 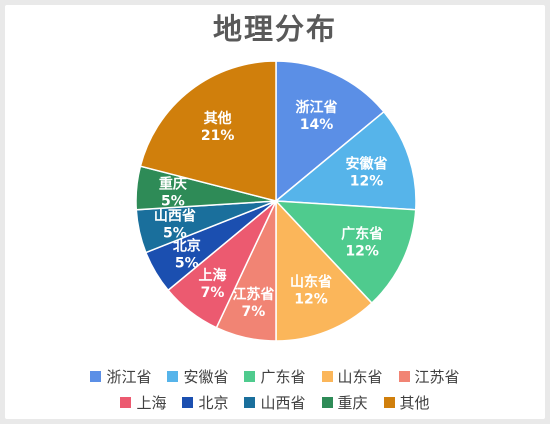 I want to click on slice-label-7: 山西省, so click(x=175, y=216).